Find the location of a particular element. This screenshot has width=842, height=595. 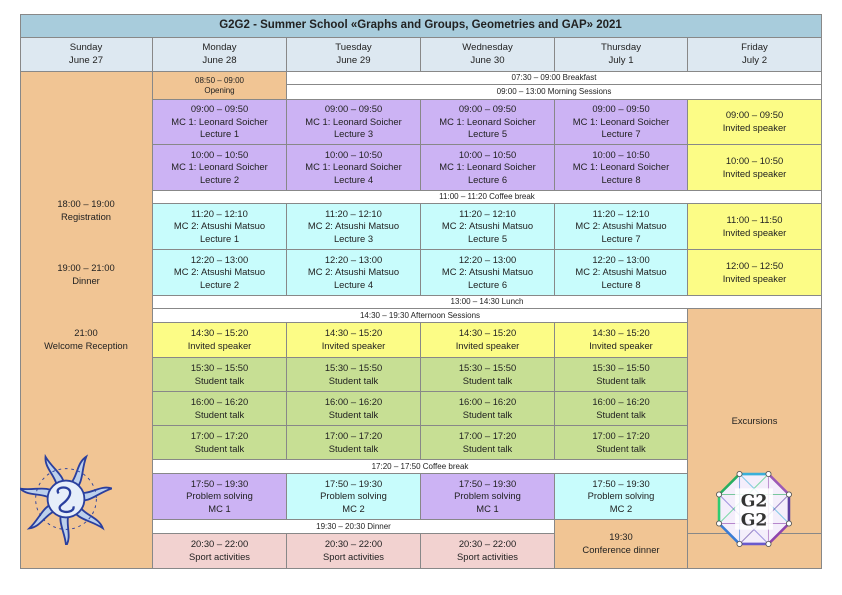

cell-line: 11:00 – 11:20 Coffee break is located at coordinates (487, 196).